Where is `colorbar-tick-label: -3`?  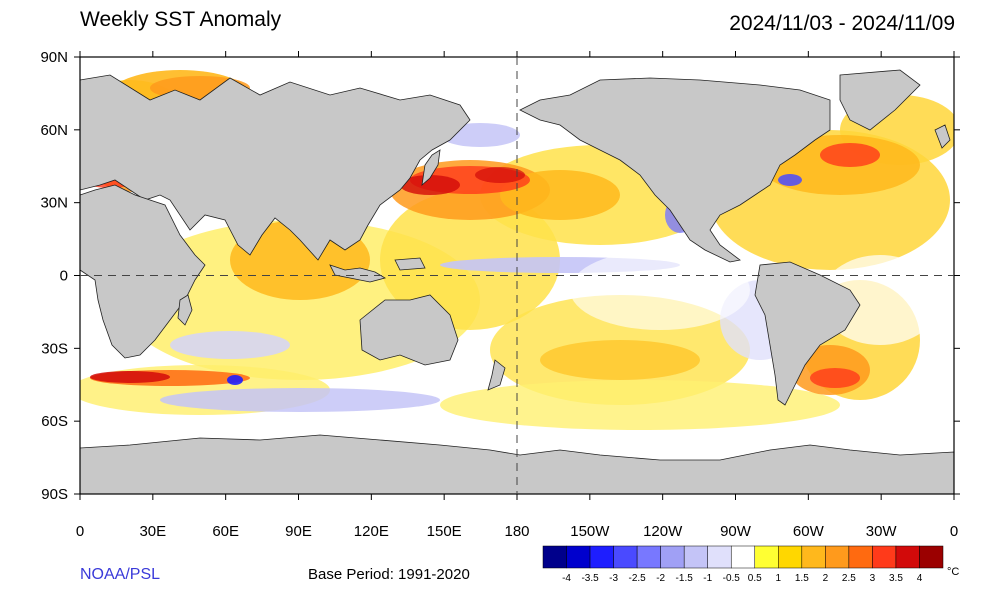 colorbar-tick-label: -3 is located at coordinates (613, 578).